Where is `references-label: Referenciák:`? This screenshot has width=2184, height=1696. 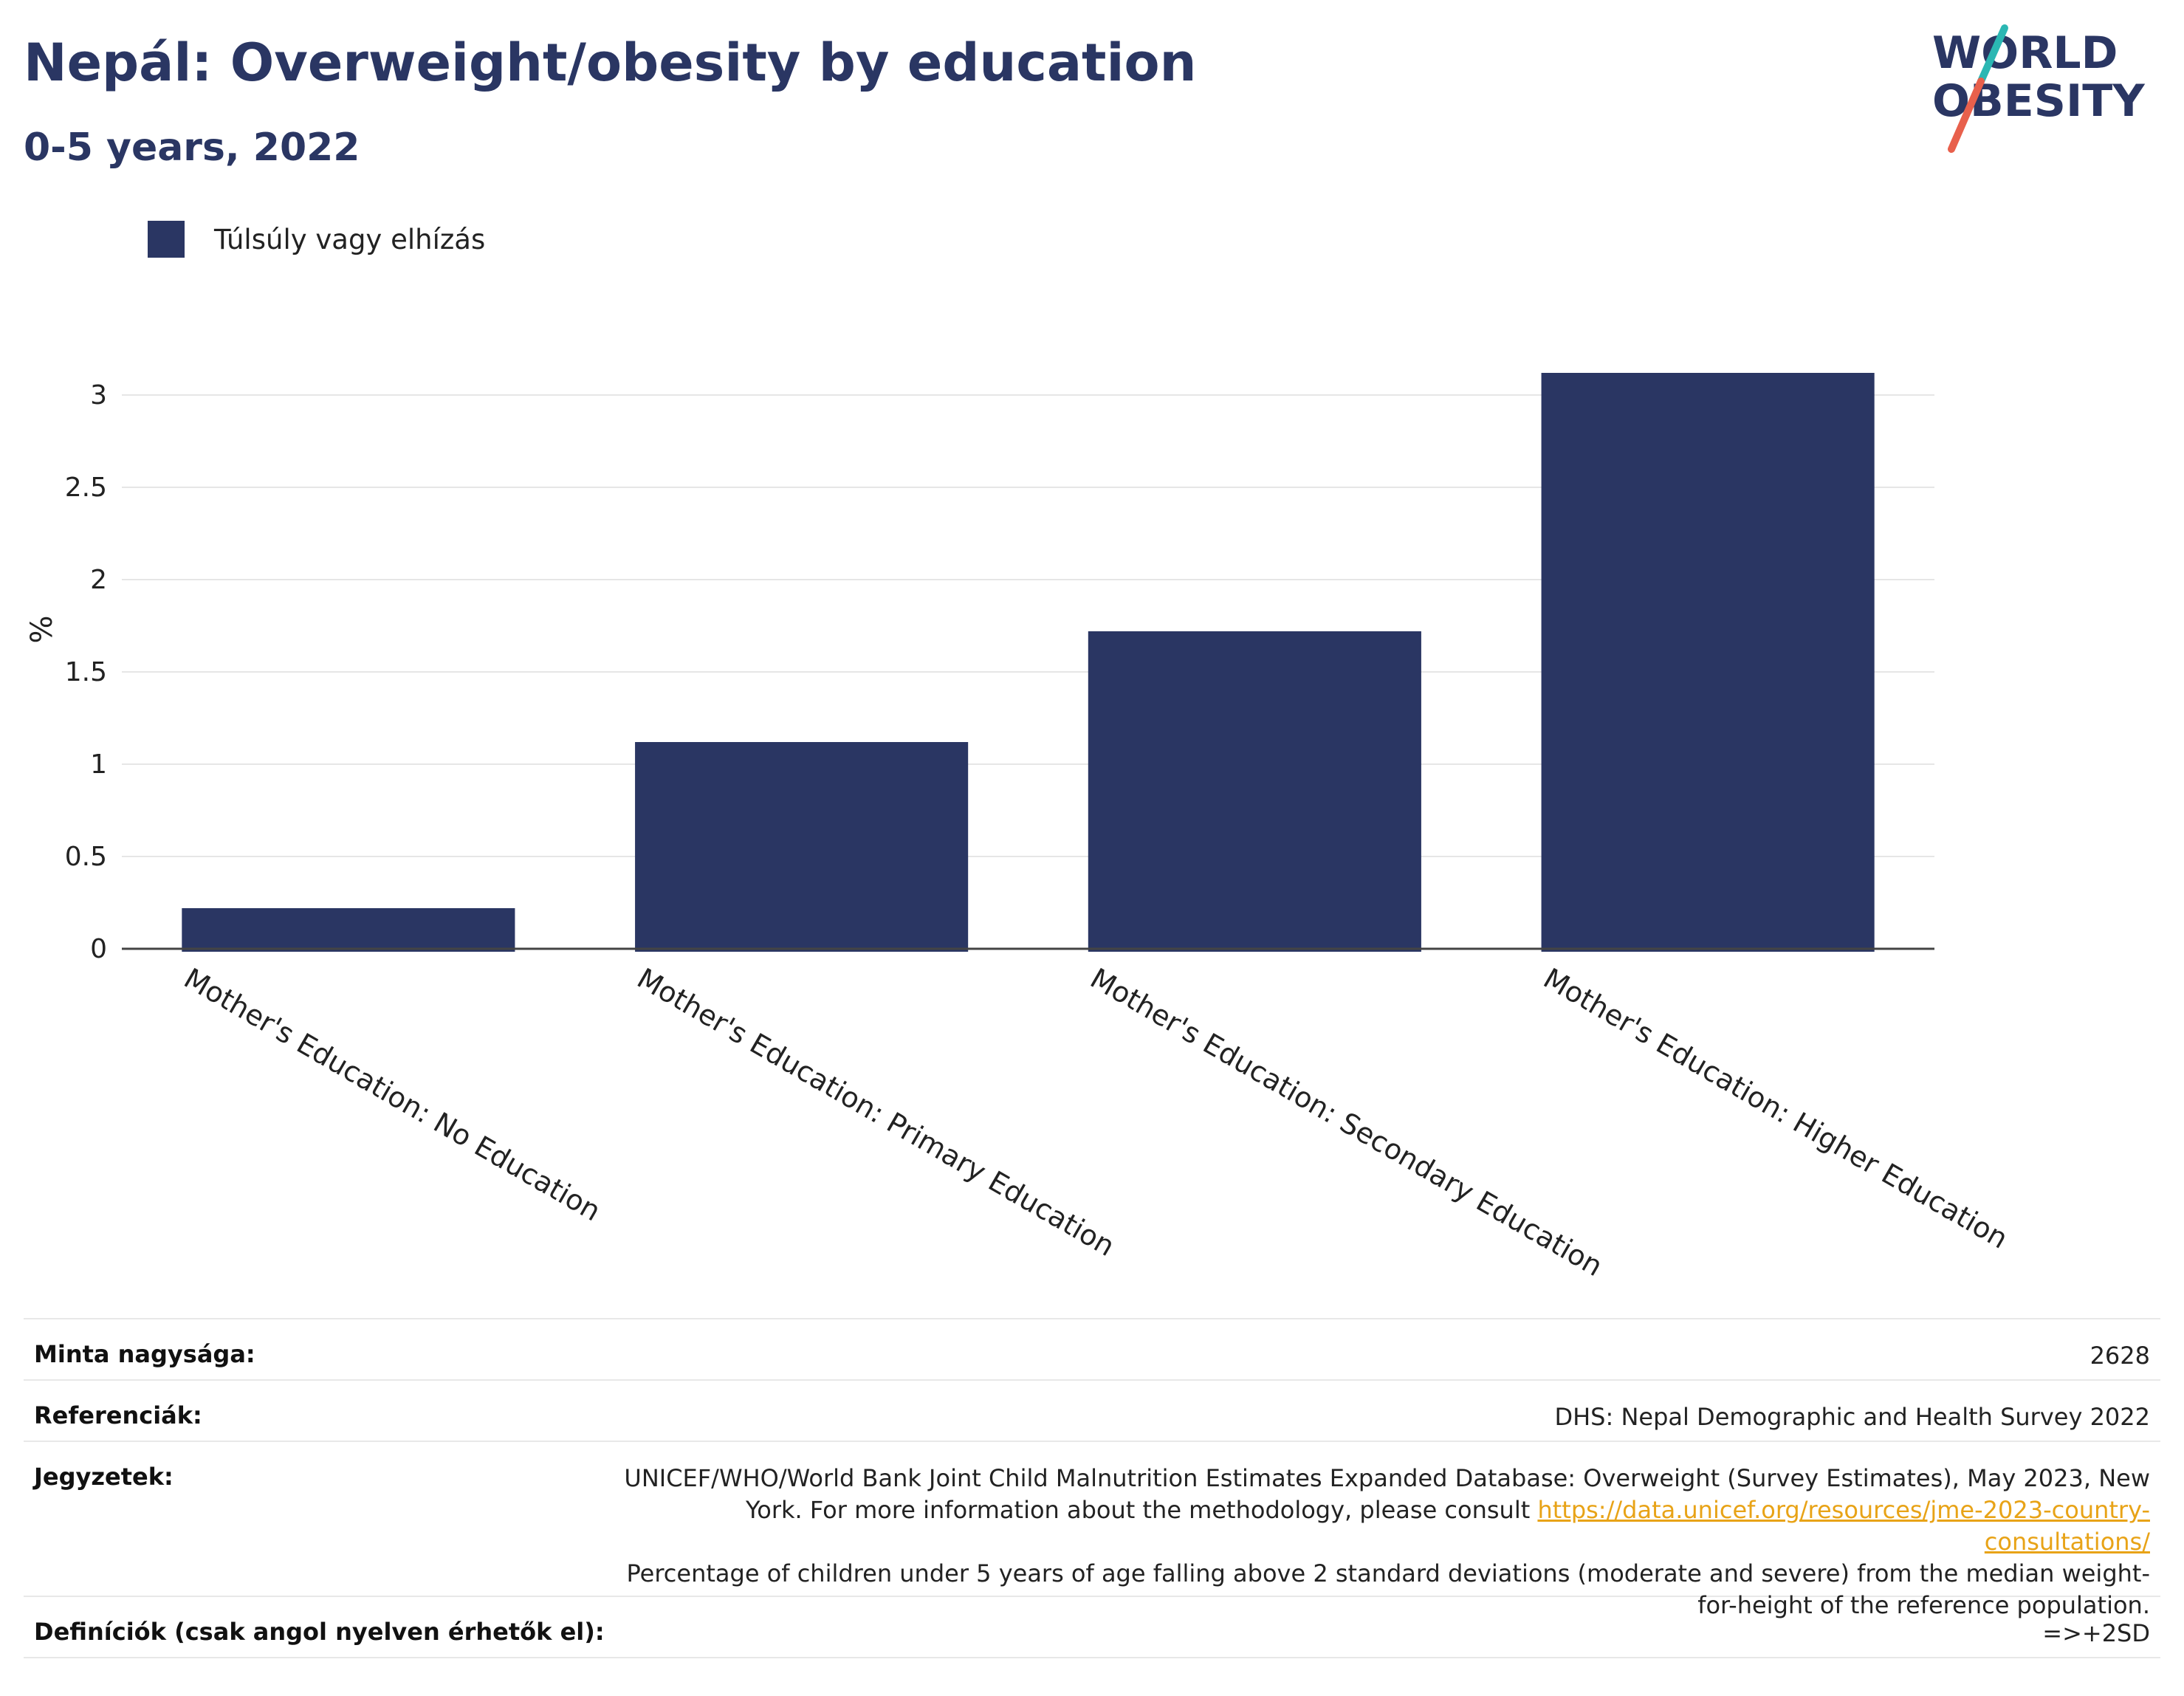 references-label: Referenciák: is located at coordinates (118, 1415).